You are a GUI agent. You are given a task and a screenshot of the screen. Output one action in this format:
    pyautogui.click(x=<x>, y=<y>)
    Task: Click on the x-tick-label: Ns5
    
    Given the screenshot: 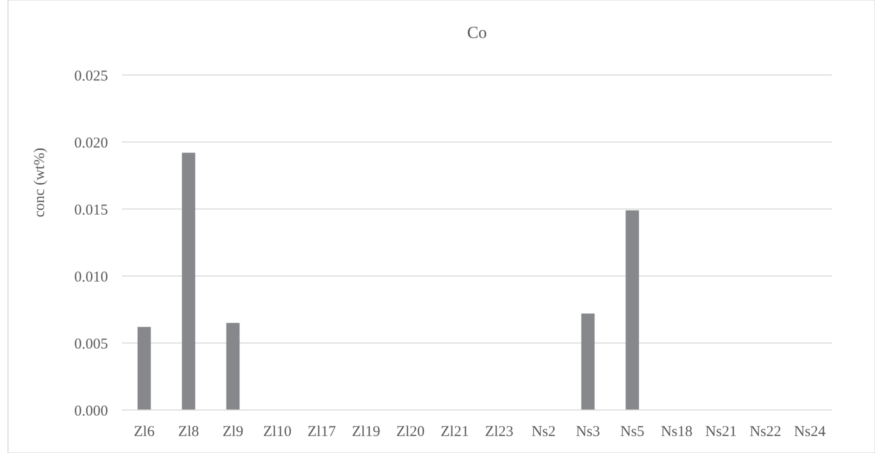 What is the action you would take?
    pyautogui.click(x=632, y=432)
    